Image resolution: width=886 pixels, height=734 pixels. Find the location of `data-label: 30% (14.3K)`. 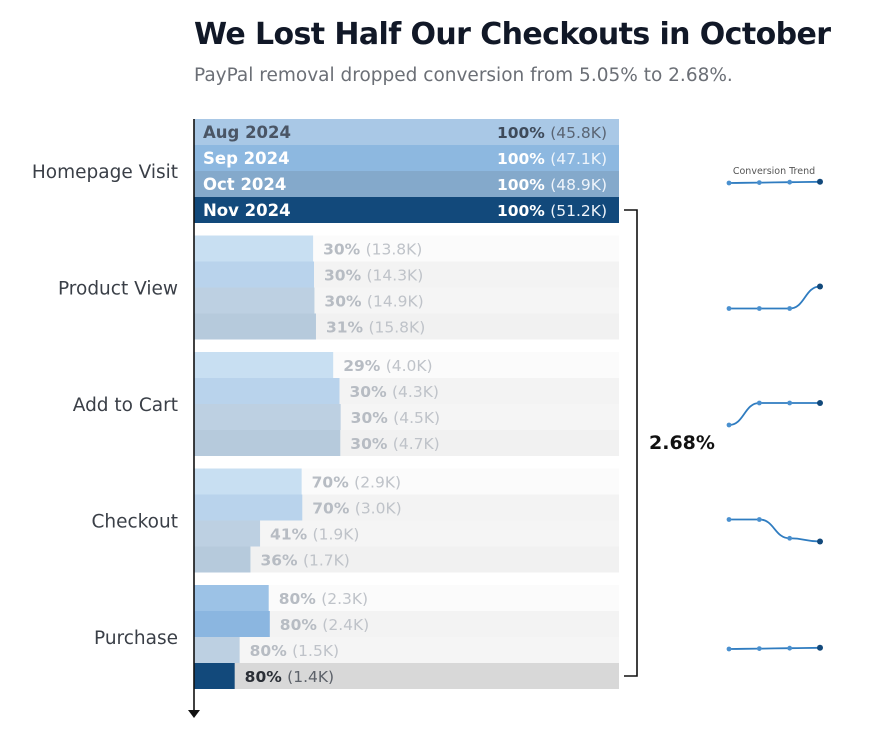

data-label: 30% (14.3K) is located at coordinates (373, 276).